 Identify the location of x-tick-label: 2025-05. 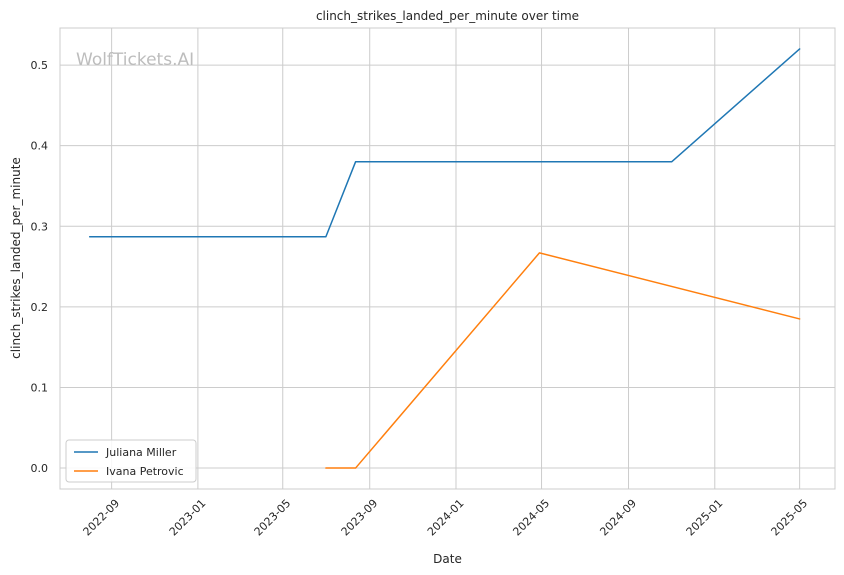
(790, 518).